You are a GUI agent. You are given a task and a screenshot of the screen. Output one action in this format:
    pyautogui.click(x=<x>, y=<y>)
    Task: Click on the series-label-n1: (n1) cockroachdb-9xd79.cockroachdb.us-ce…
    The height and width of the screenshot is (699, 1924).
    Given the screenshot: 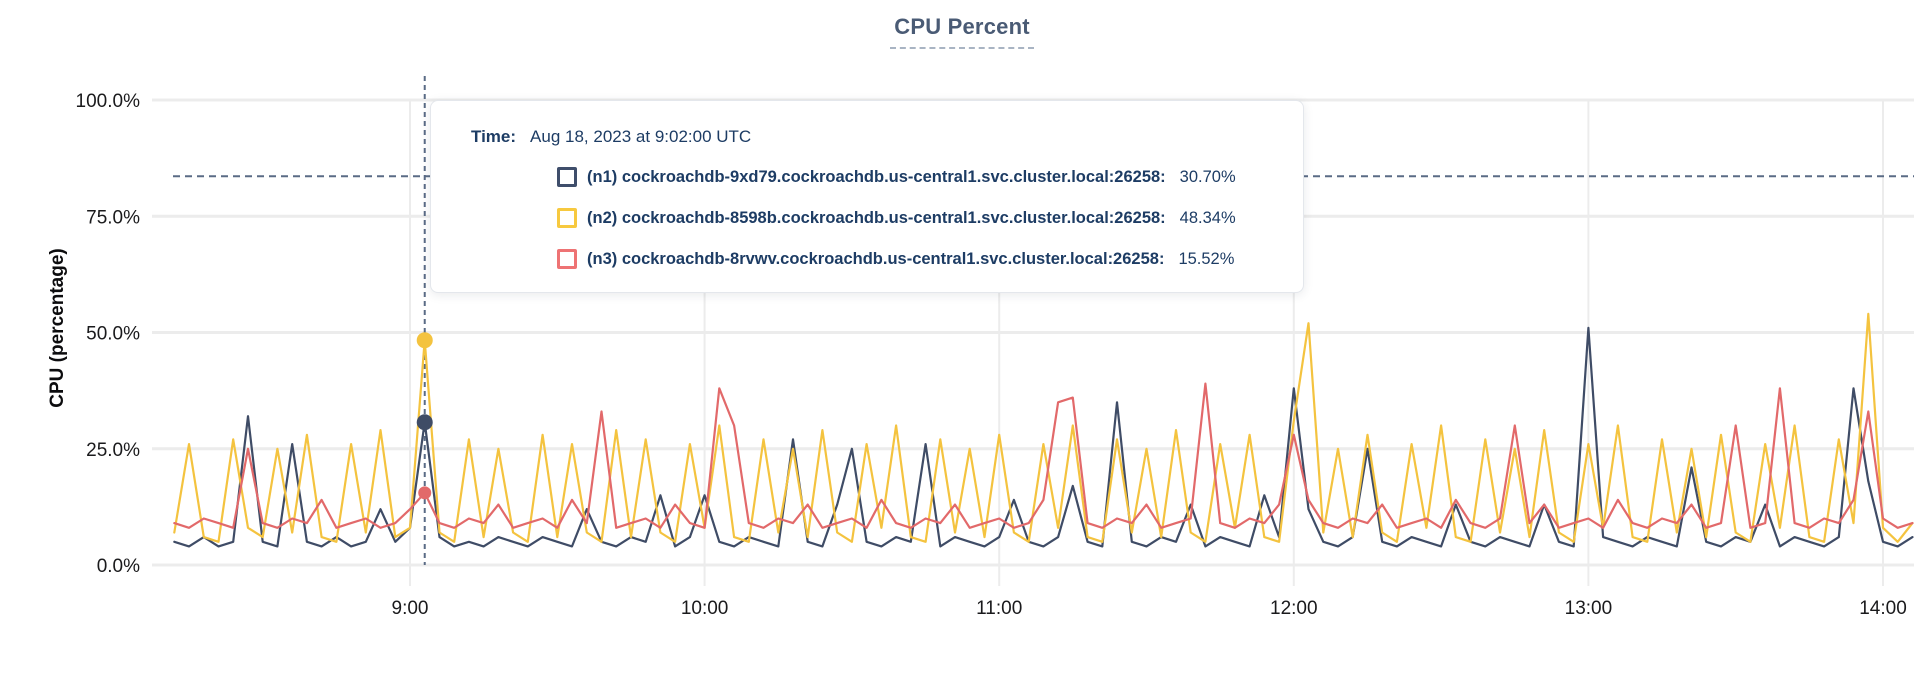 What is the action you would take?
    pyautogui.click(x=876, y=177)
    